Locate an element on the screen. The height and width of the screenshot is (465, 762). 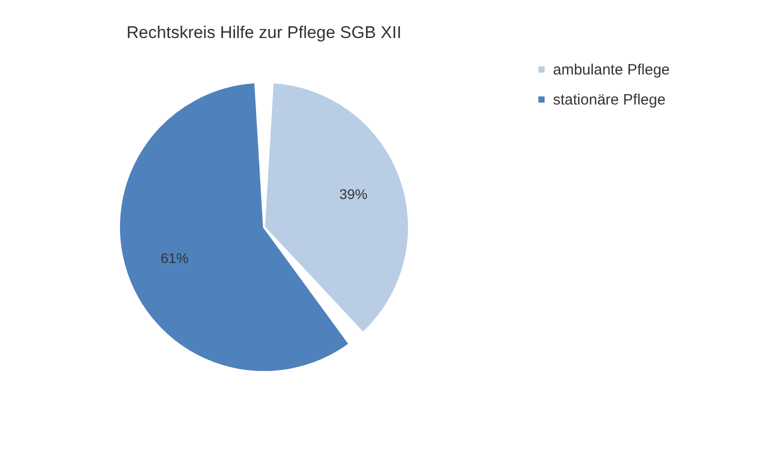
data-label: 39% is located at coordinates (353, 194).